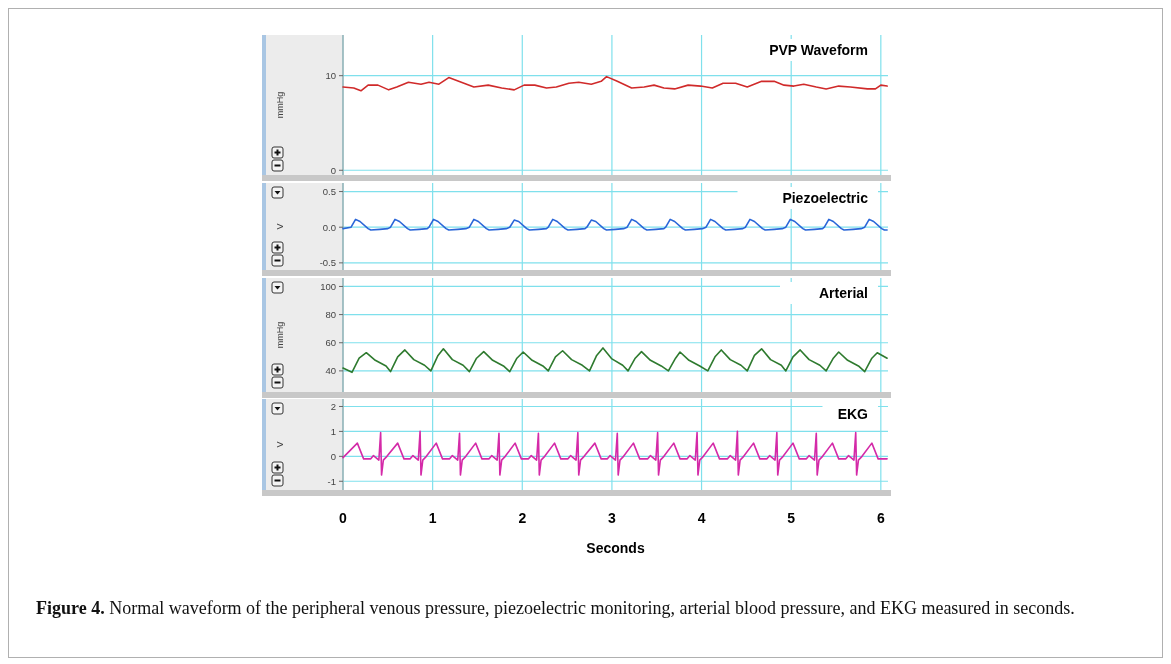 The height and width of the screenshot is (664, 1171). What do you see at coordinates (333, 406) in the screenshot?
I see `y-tick-label: 2` at bounding box center [333, 406].